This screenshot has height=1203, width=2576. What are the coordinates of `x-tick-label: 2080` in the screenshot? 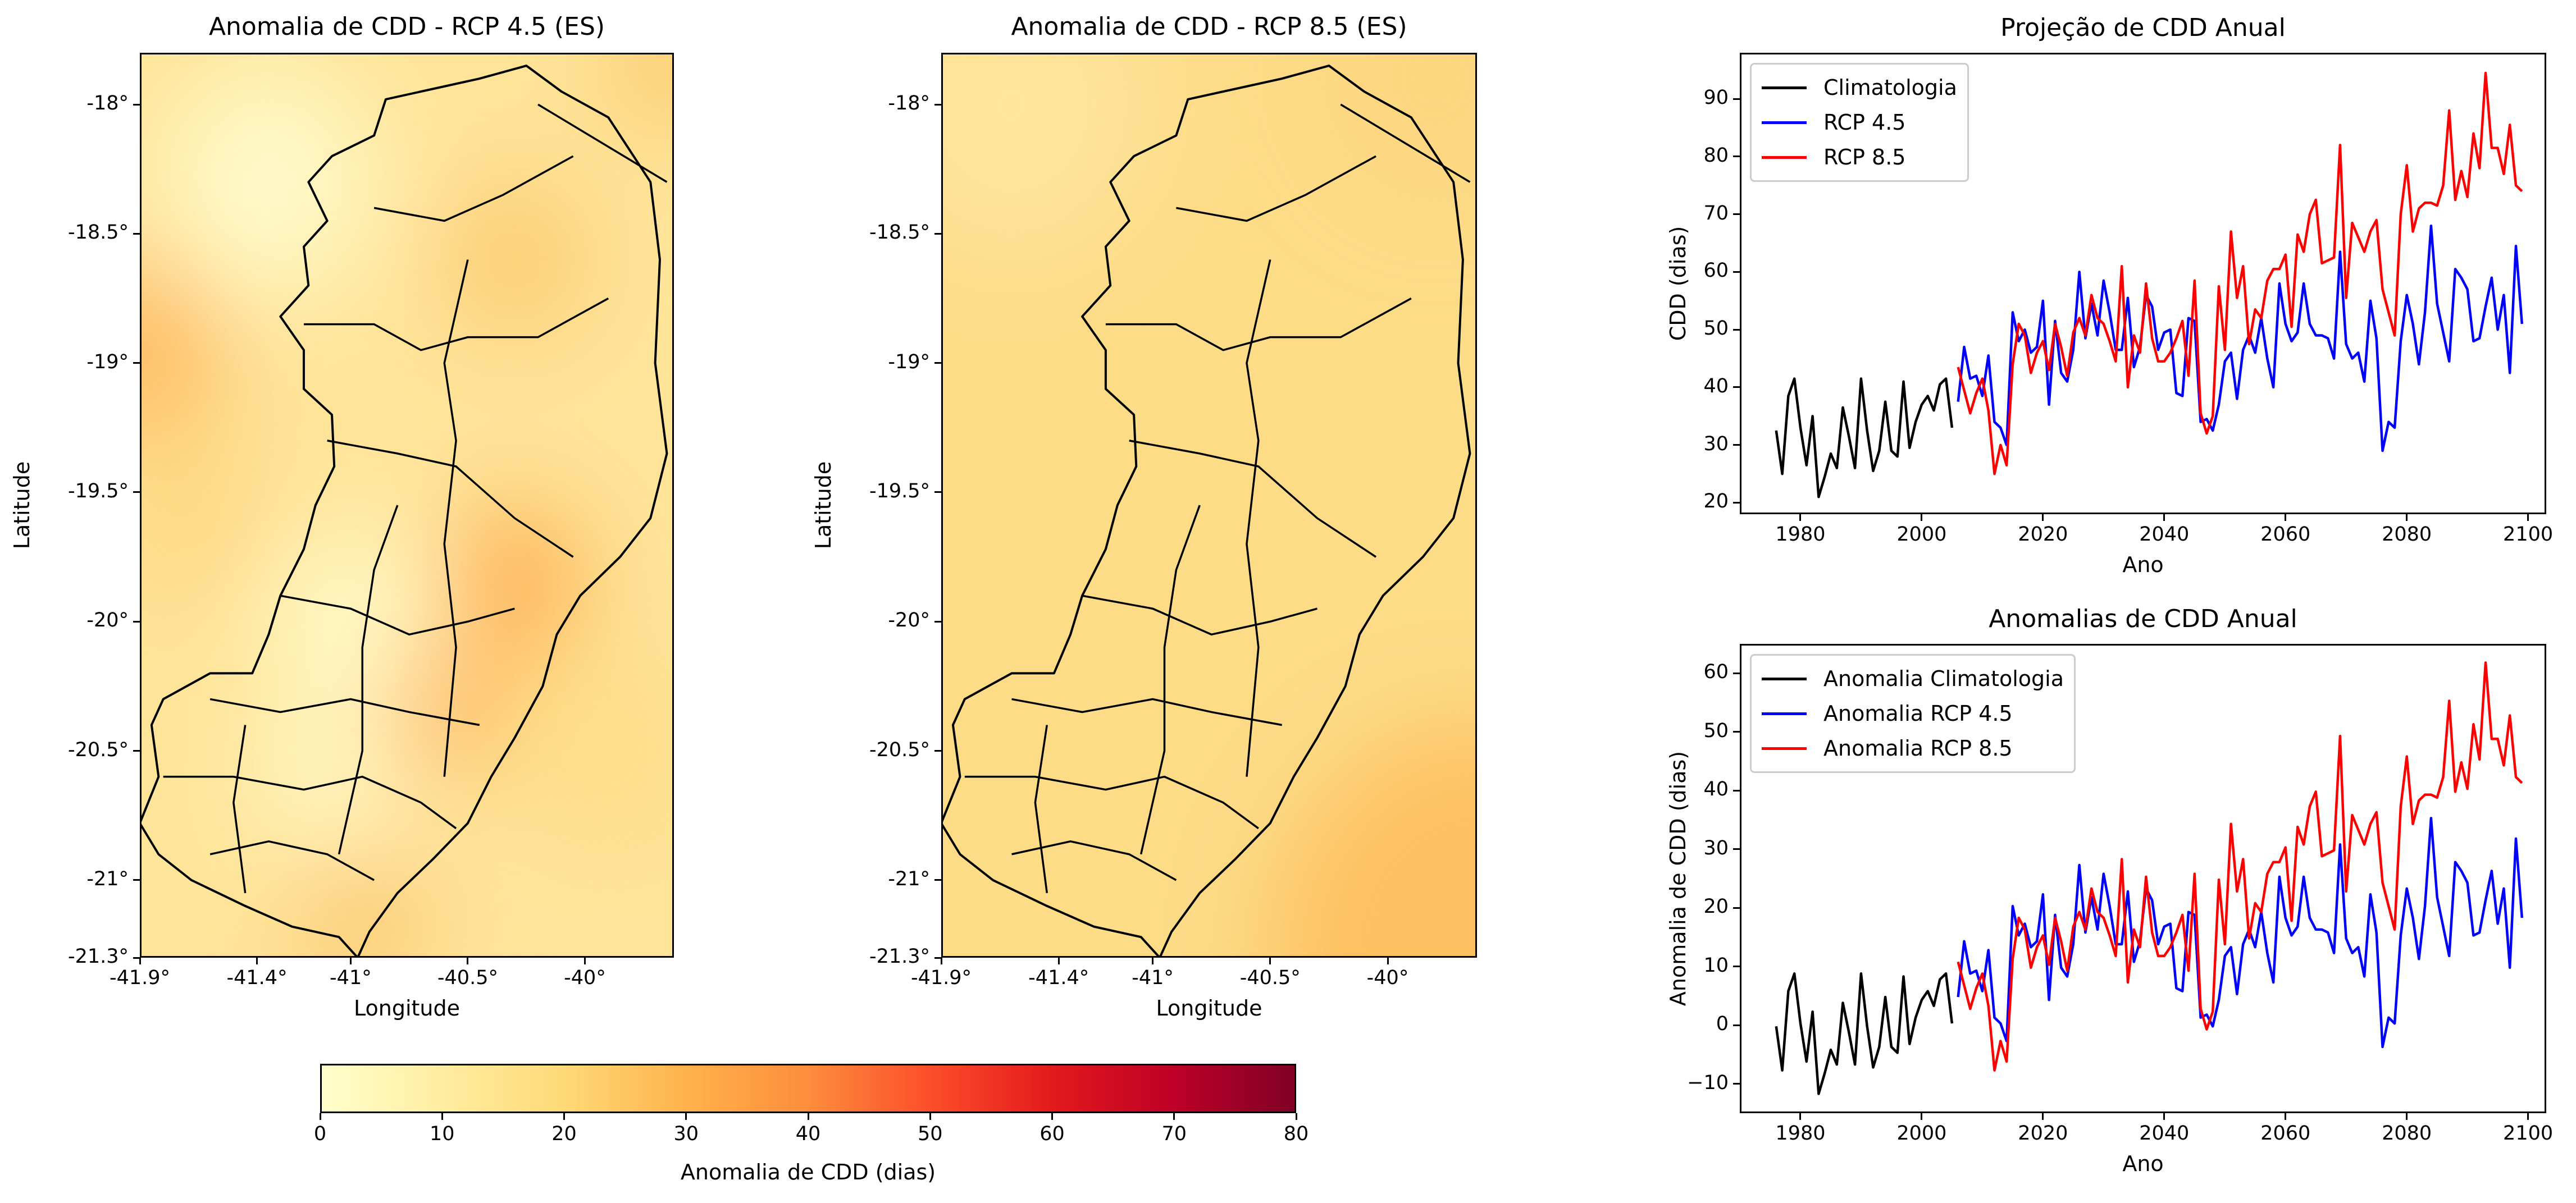 It's located at (2407, 1133).